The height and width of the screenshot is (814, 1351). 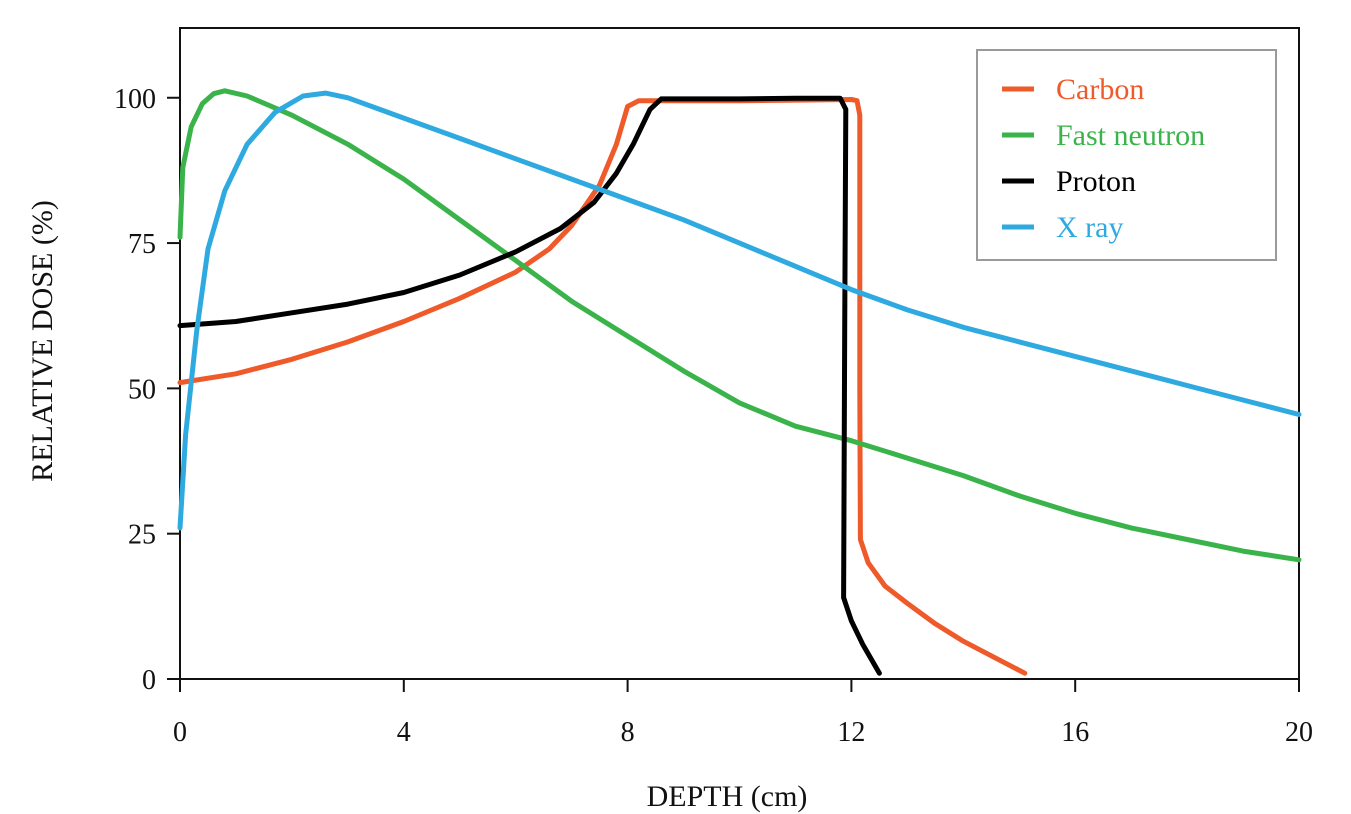 I want to click on x-axis-ticks: 0 4 8 12 16 20, so click(x=743, y=713).